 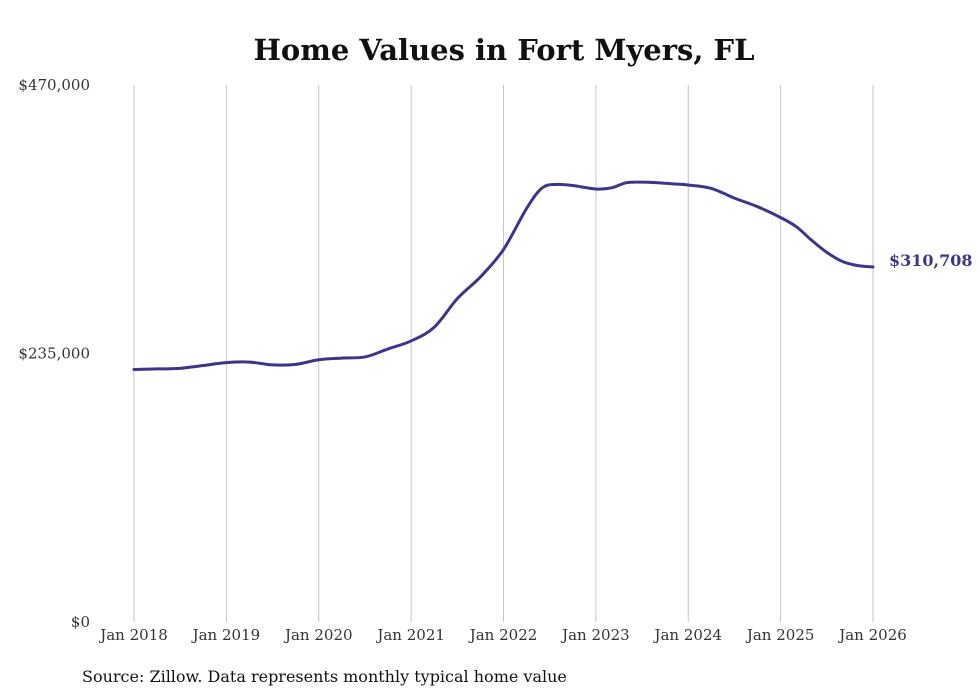 I want to click on x-tick-label-1: Jan 2019, so click(x=226, y=635).